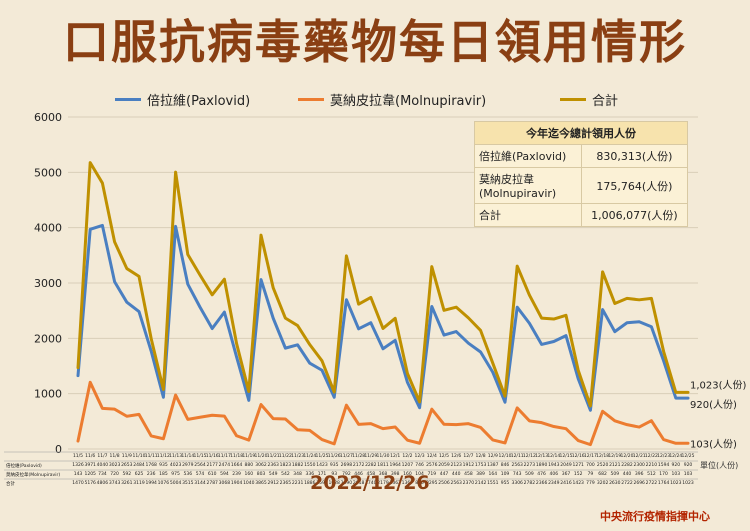 The width and height of the screenshot is (750, 531). Describe the element at coordinates (541, 456) in the screenshot. I see `x-tick-label: 12/13` at that location.